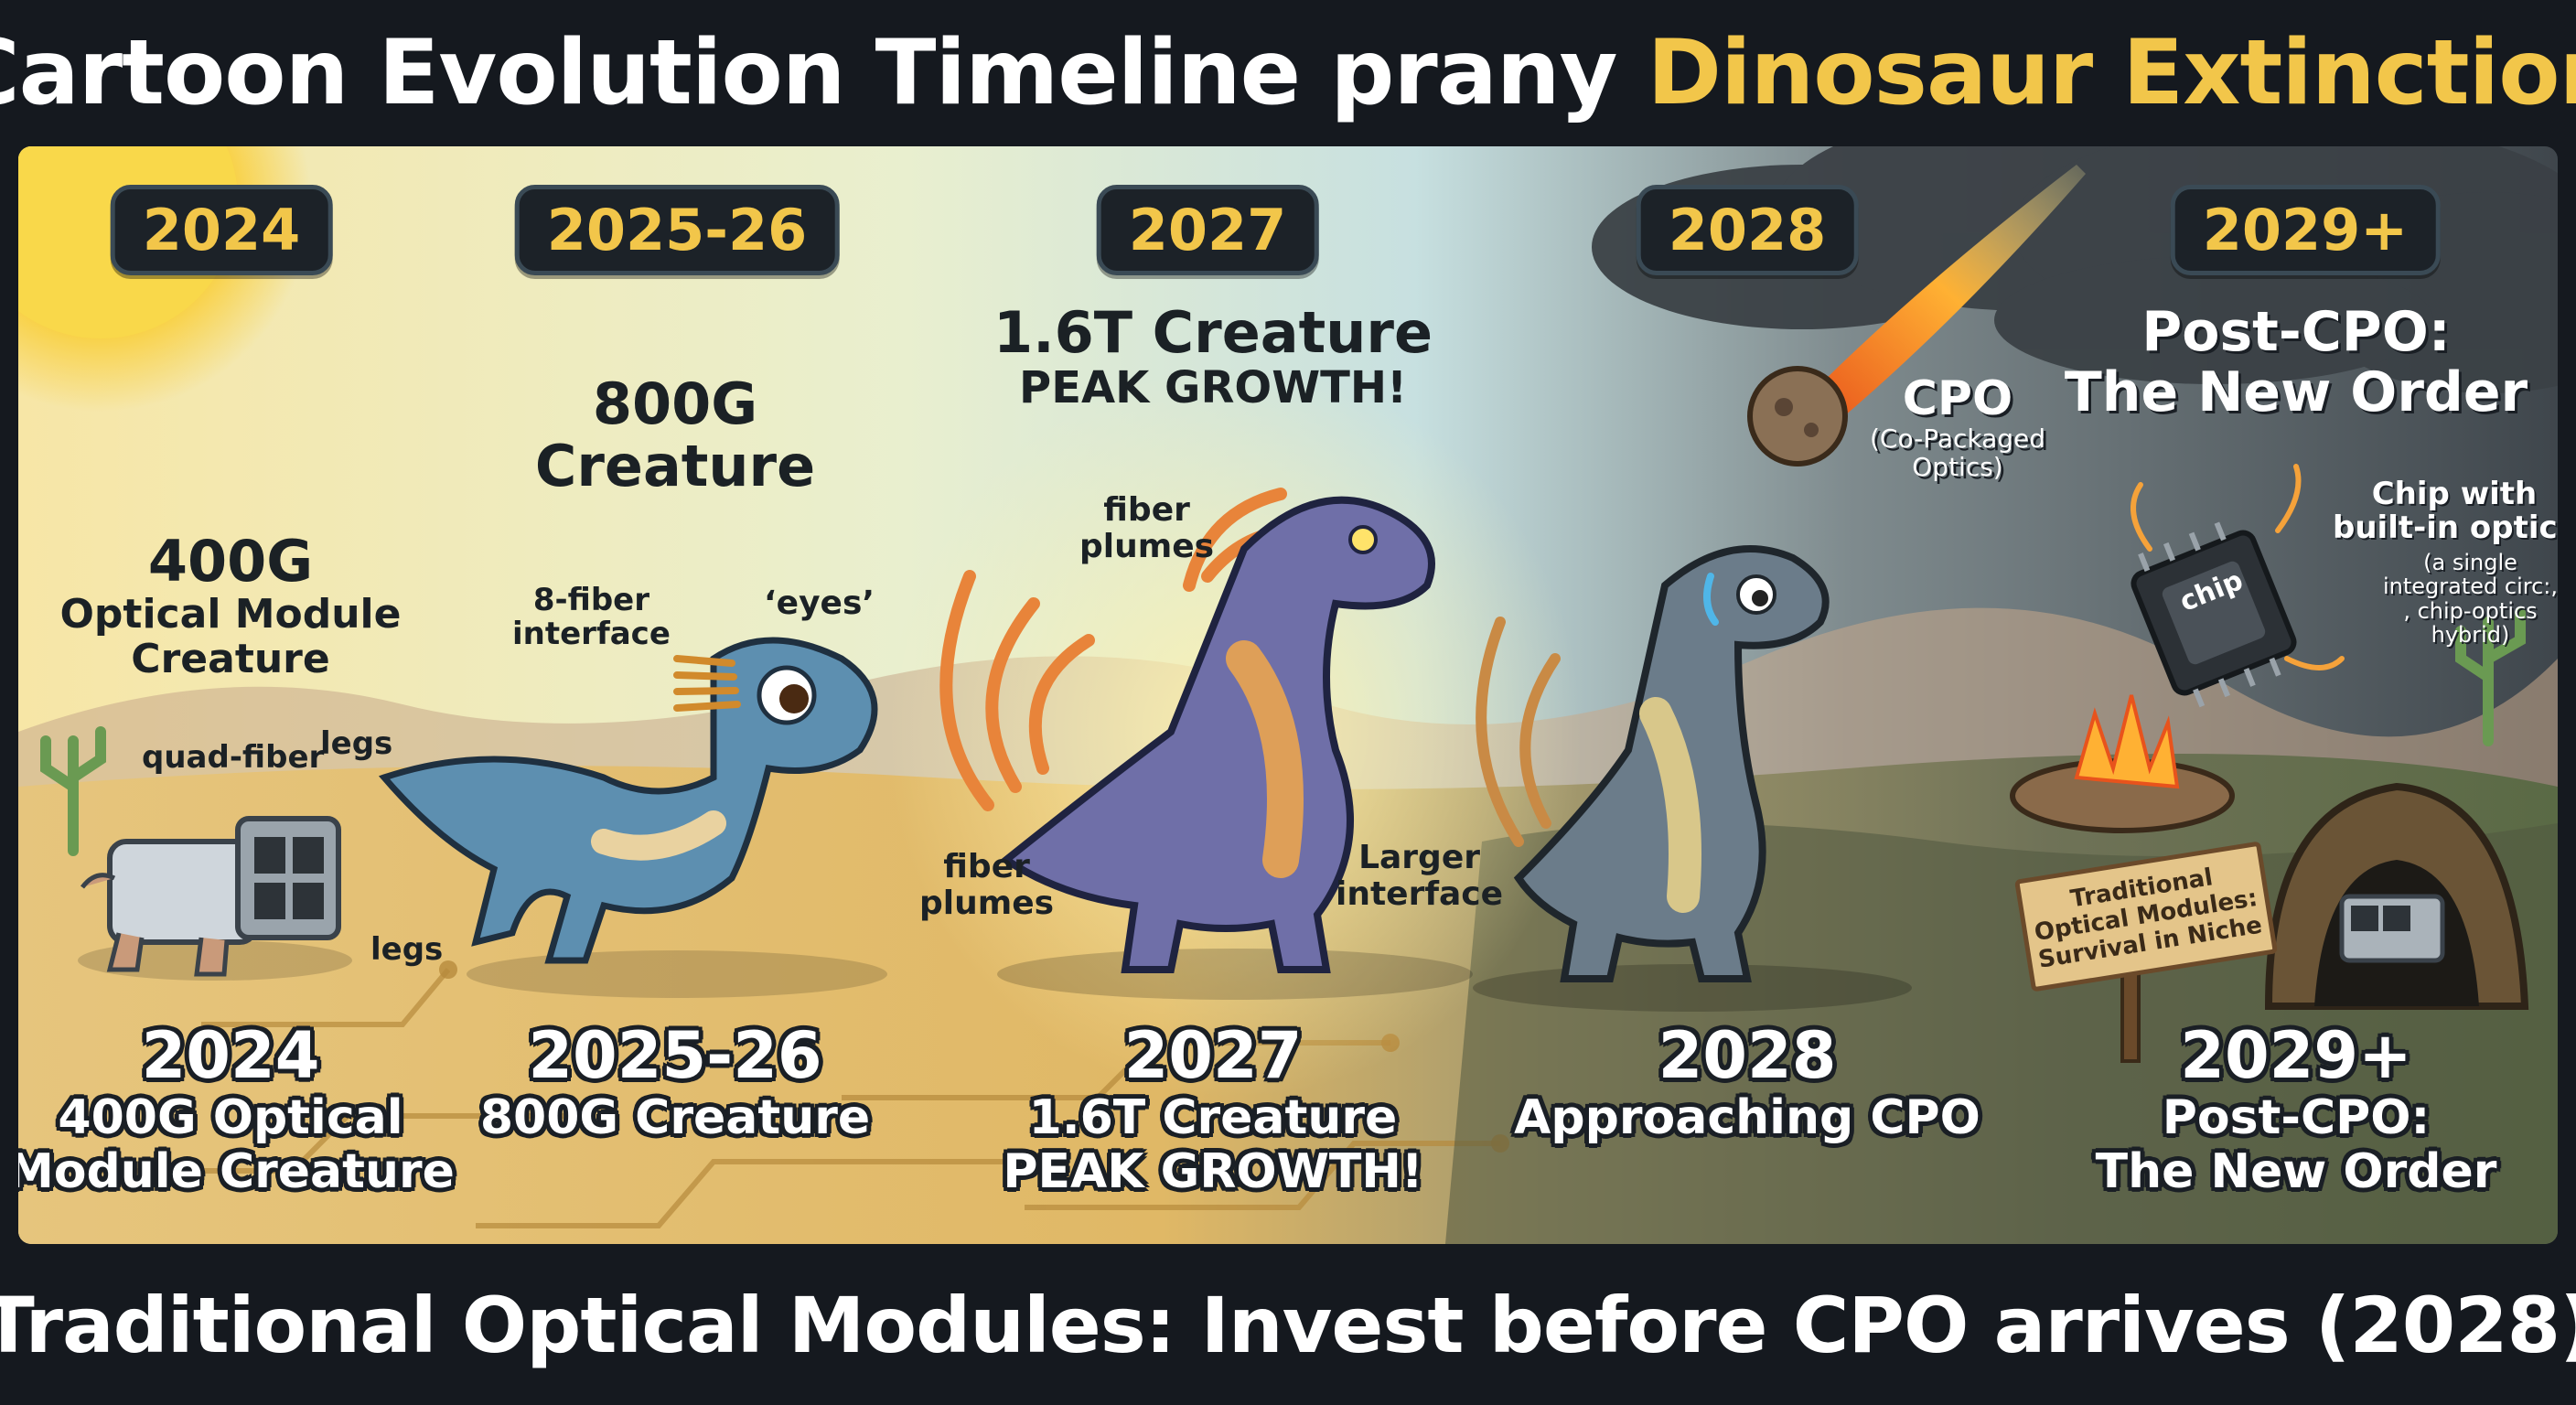 The image size is (2576, 1405). I want to click on note-legs-top: legs, so click(356, 743).